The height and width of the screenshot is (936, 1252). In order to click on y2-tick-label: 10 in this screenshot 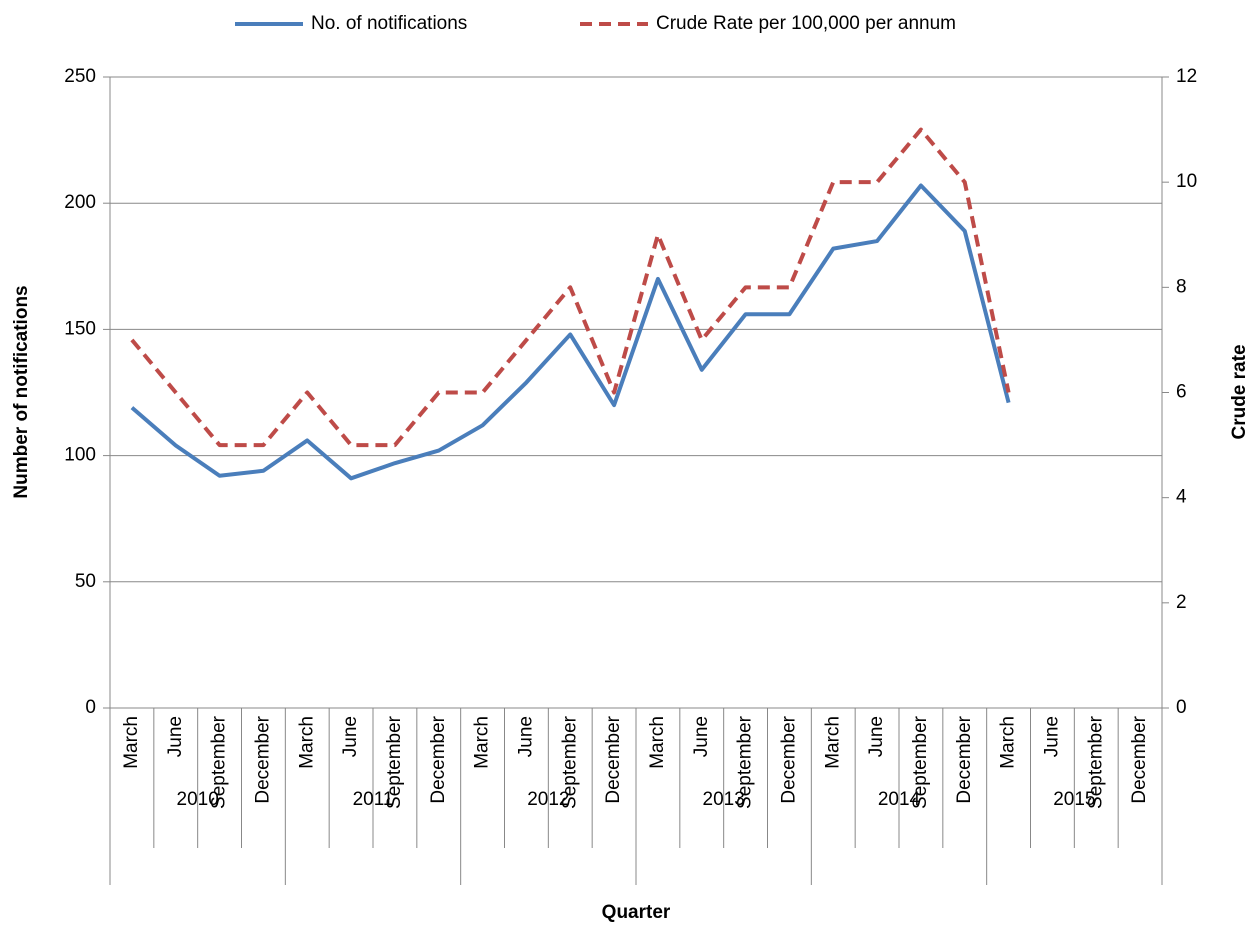, I will do `click(1186, 181)`.